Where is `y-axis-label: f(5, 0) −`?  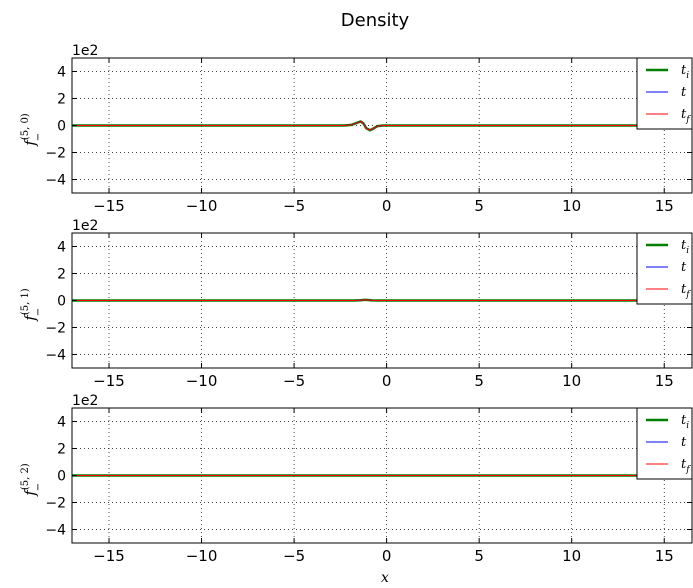
y-axis-label: f(5, 0) − is located at coordinates (32, 130).